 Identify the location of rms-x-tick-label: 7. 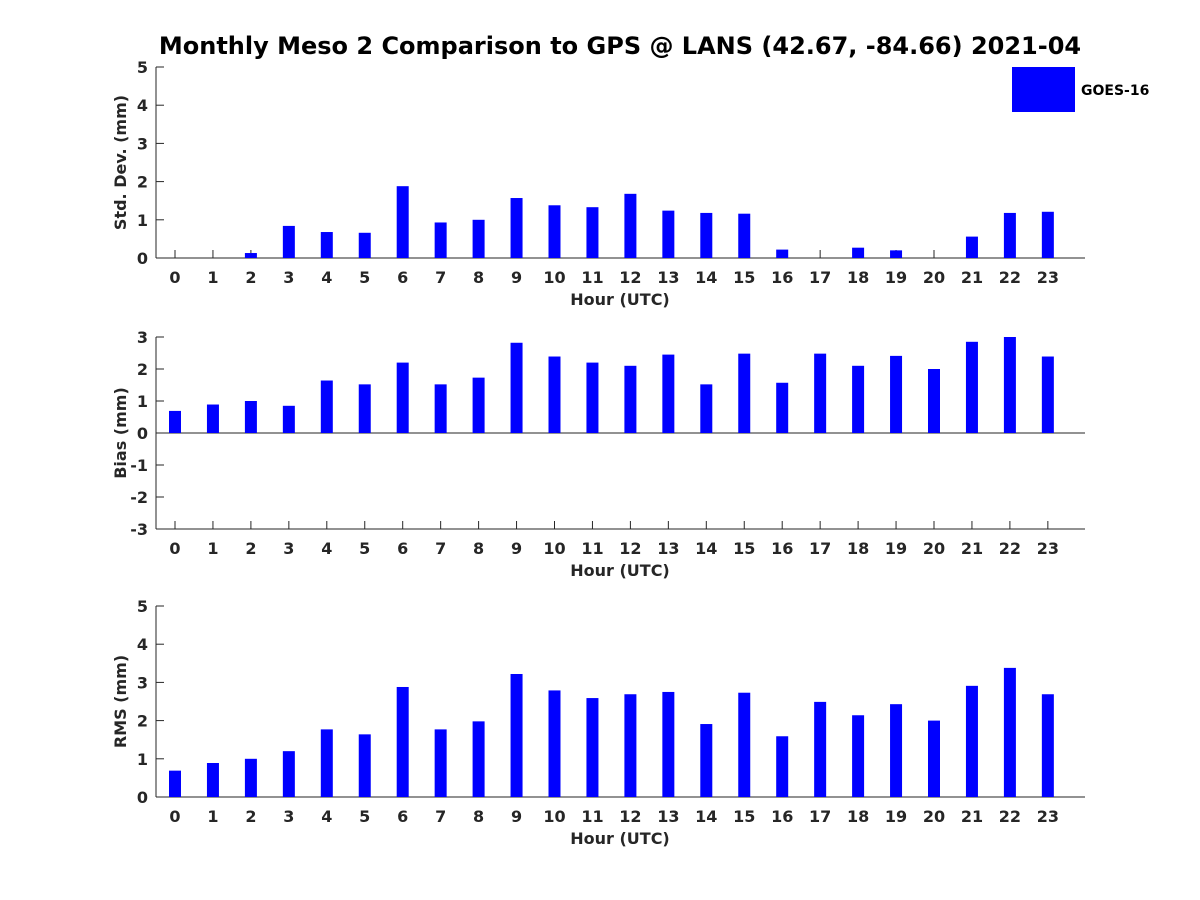
(440, 816).